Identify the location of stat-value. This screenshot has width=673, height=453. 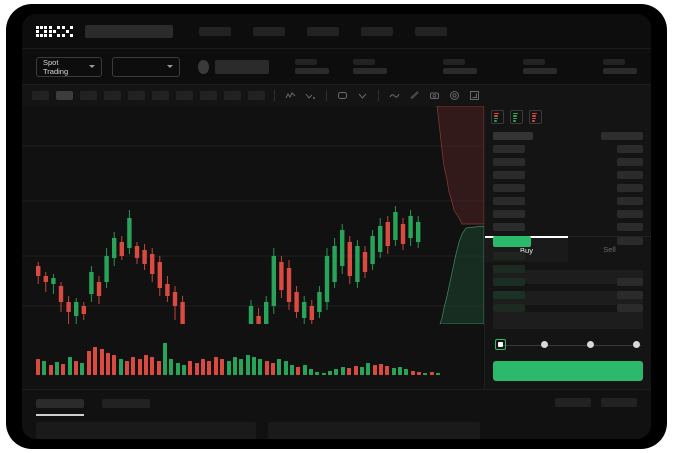
(540, 71).